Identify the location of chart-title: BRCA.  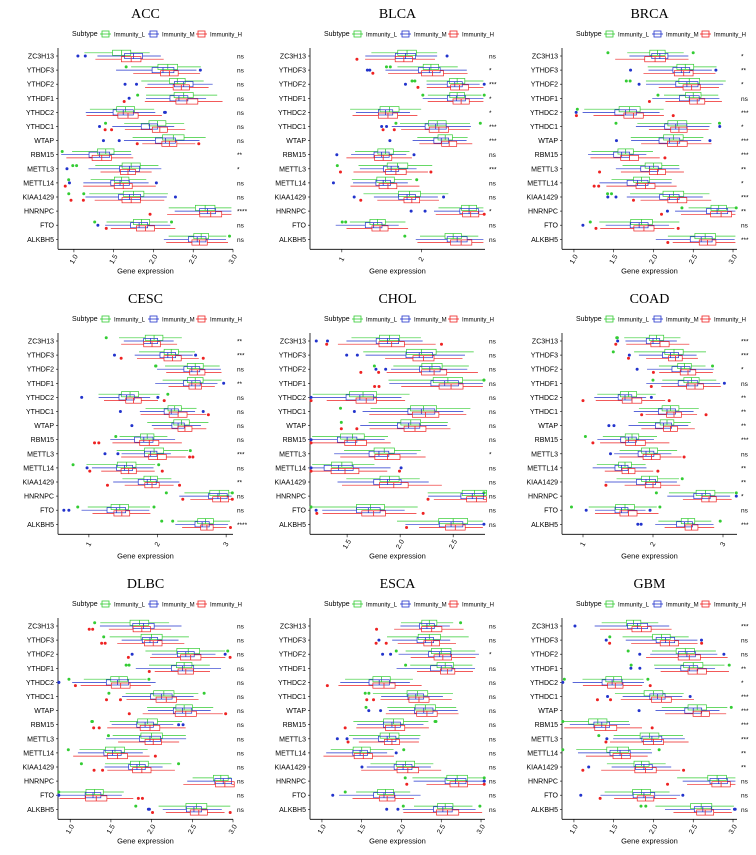
(649, 14).